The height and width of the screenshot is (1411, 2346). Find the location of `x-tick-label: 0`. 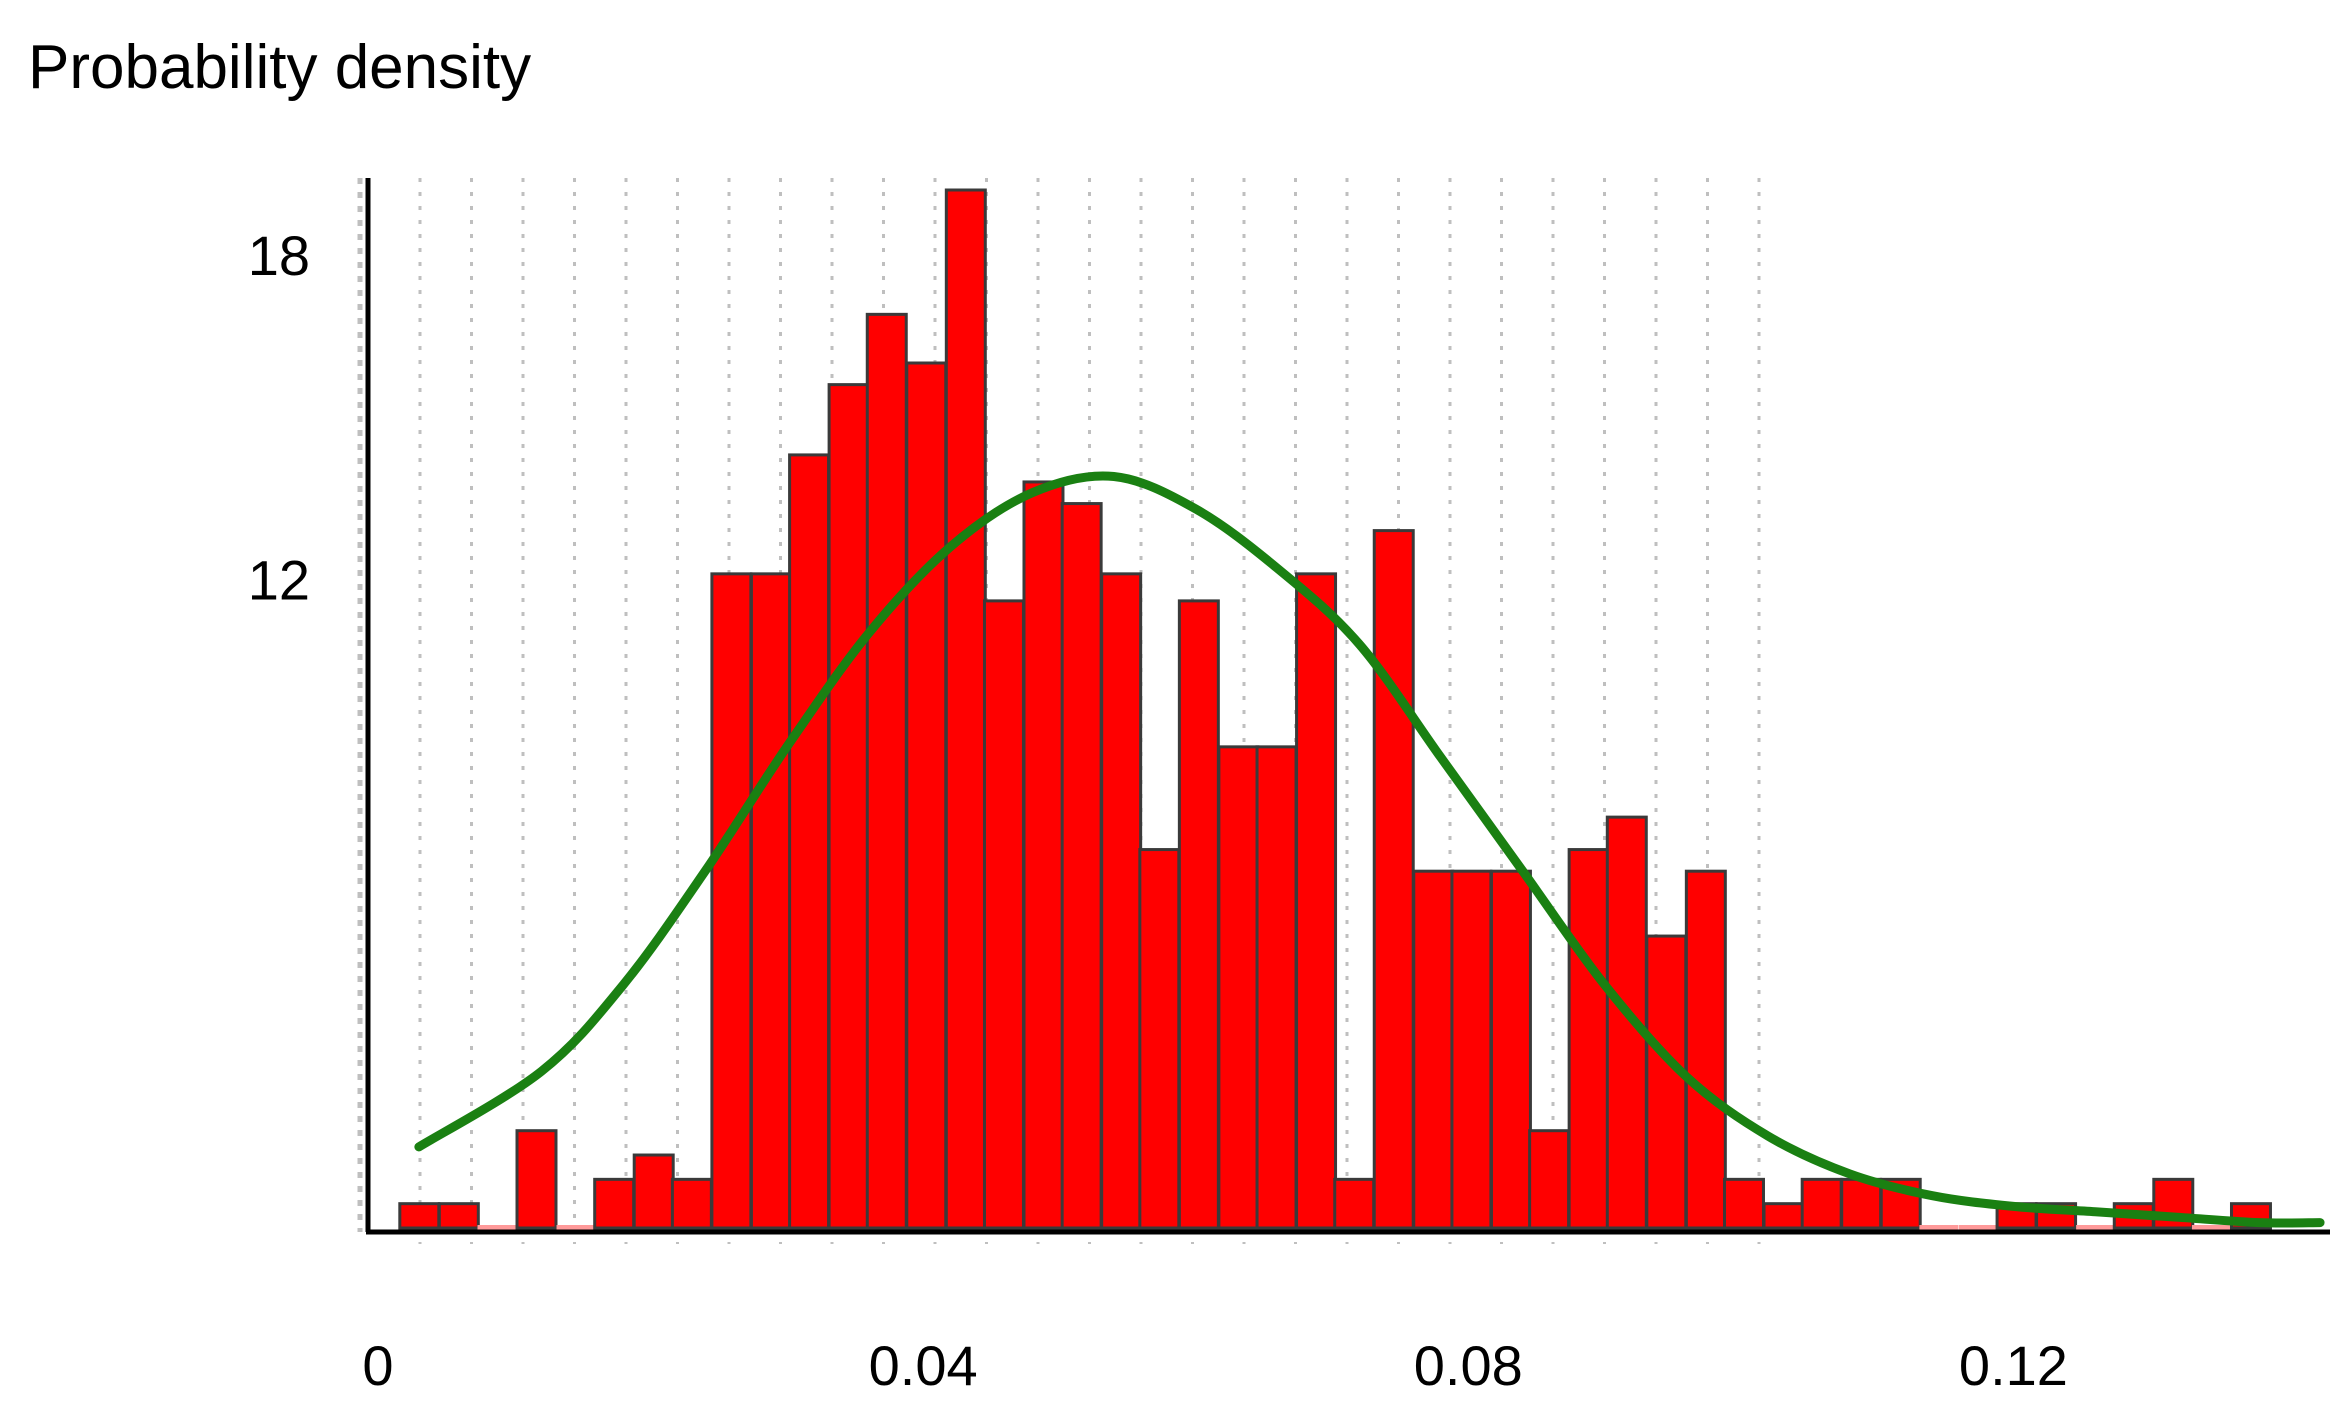

x-tick-label: 0 is located at coordinates (377, 1365).